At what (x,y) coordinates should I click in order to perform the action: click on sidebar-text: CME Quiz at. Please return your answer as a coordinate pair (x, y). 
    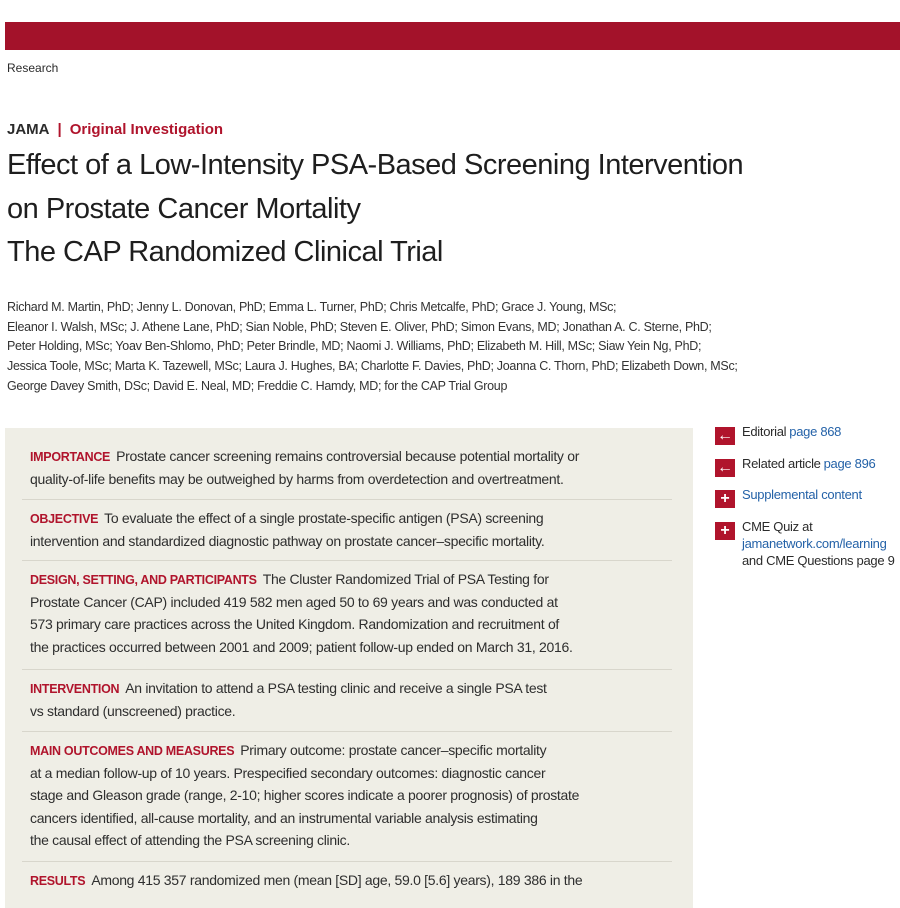
    Looking at the image, I should click on (777, 526).